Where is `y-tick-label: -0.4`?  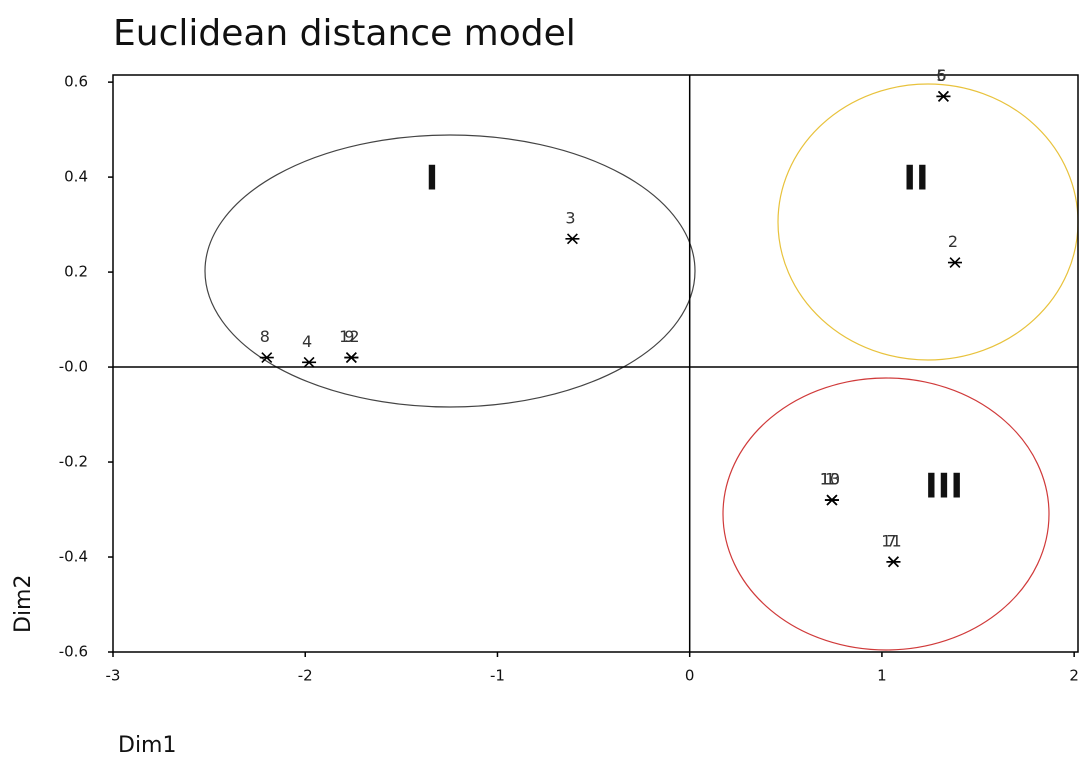 y-tick-label: -0.4 is located at coordinates (73, 557).